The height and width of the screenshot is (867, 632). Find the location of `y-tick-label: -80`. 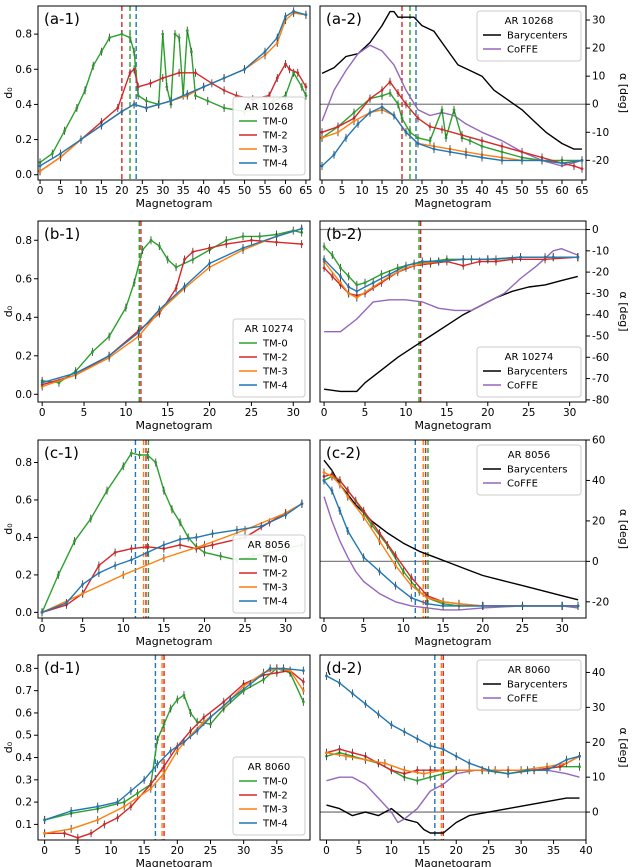

y-tick-label: -80 is located at coordinates (600, 400).